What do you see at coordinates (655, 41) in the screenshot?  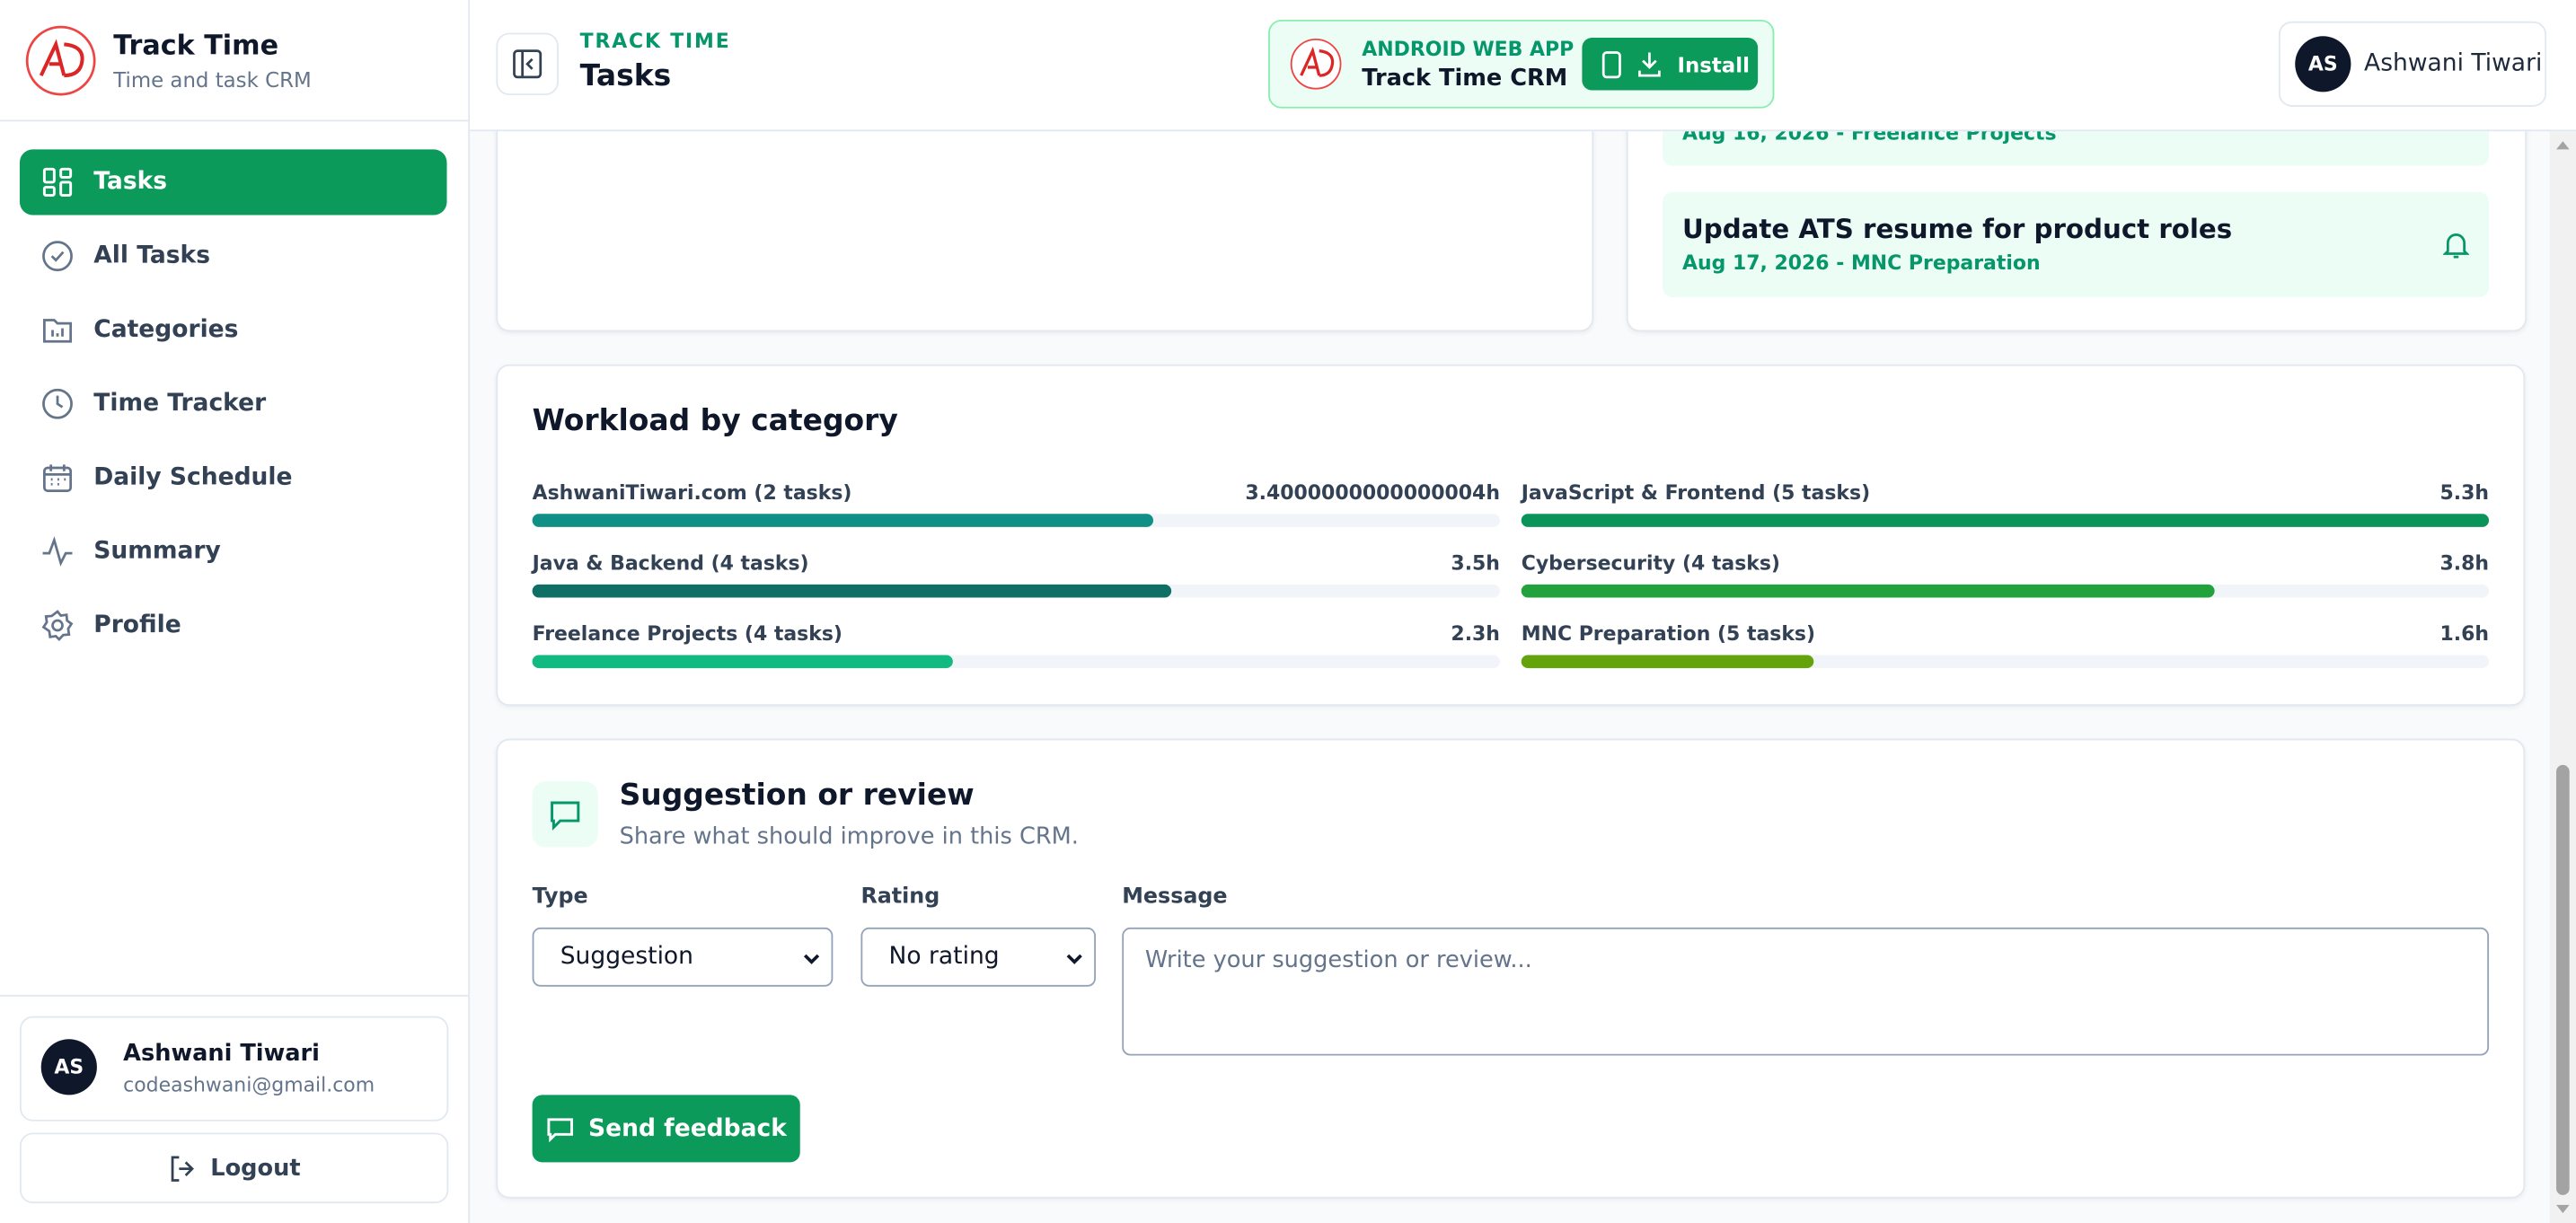 I see `eyebrow: TRACK TIME` at bounding box center [655, 41].